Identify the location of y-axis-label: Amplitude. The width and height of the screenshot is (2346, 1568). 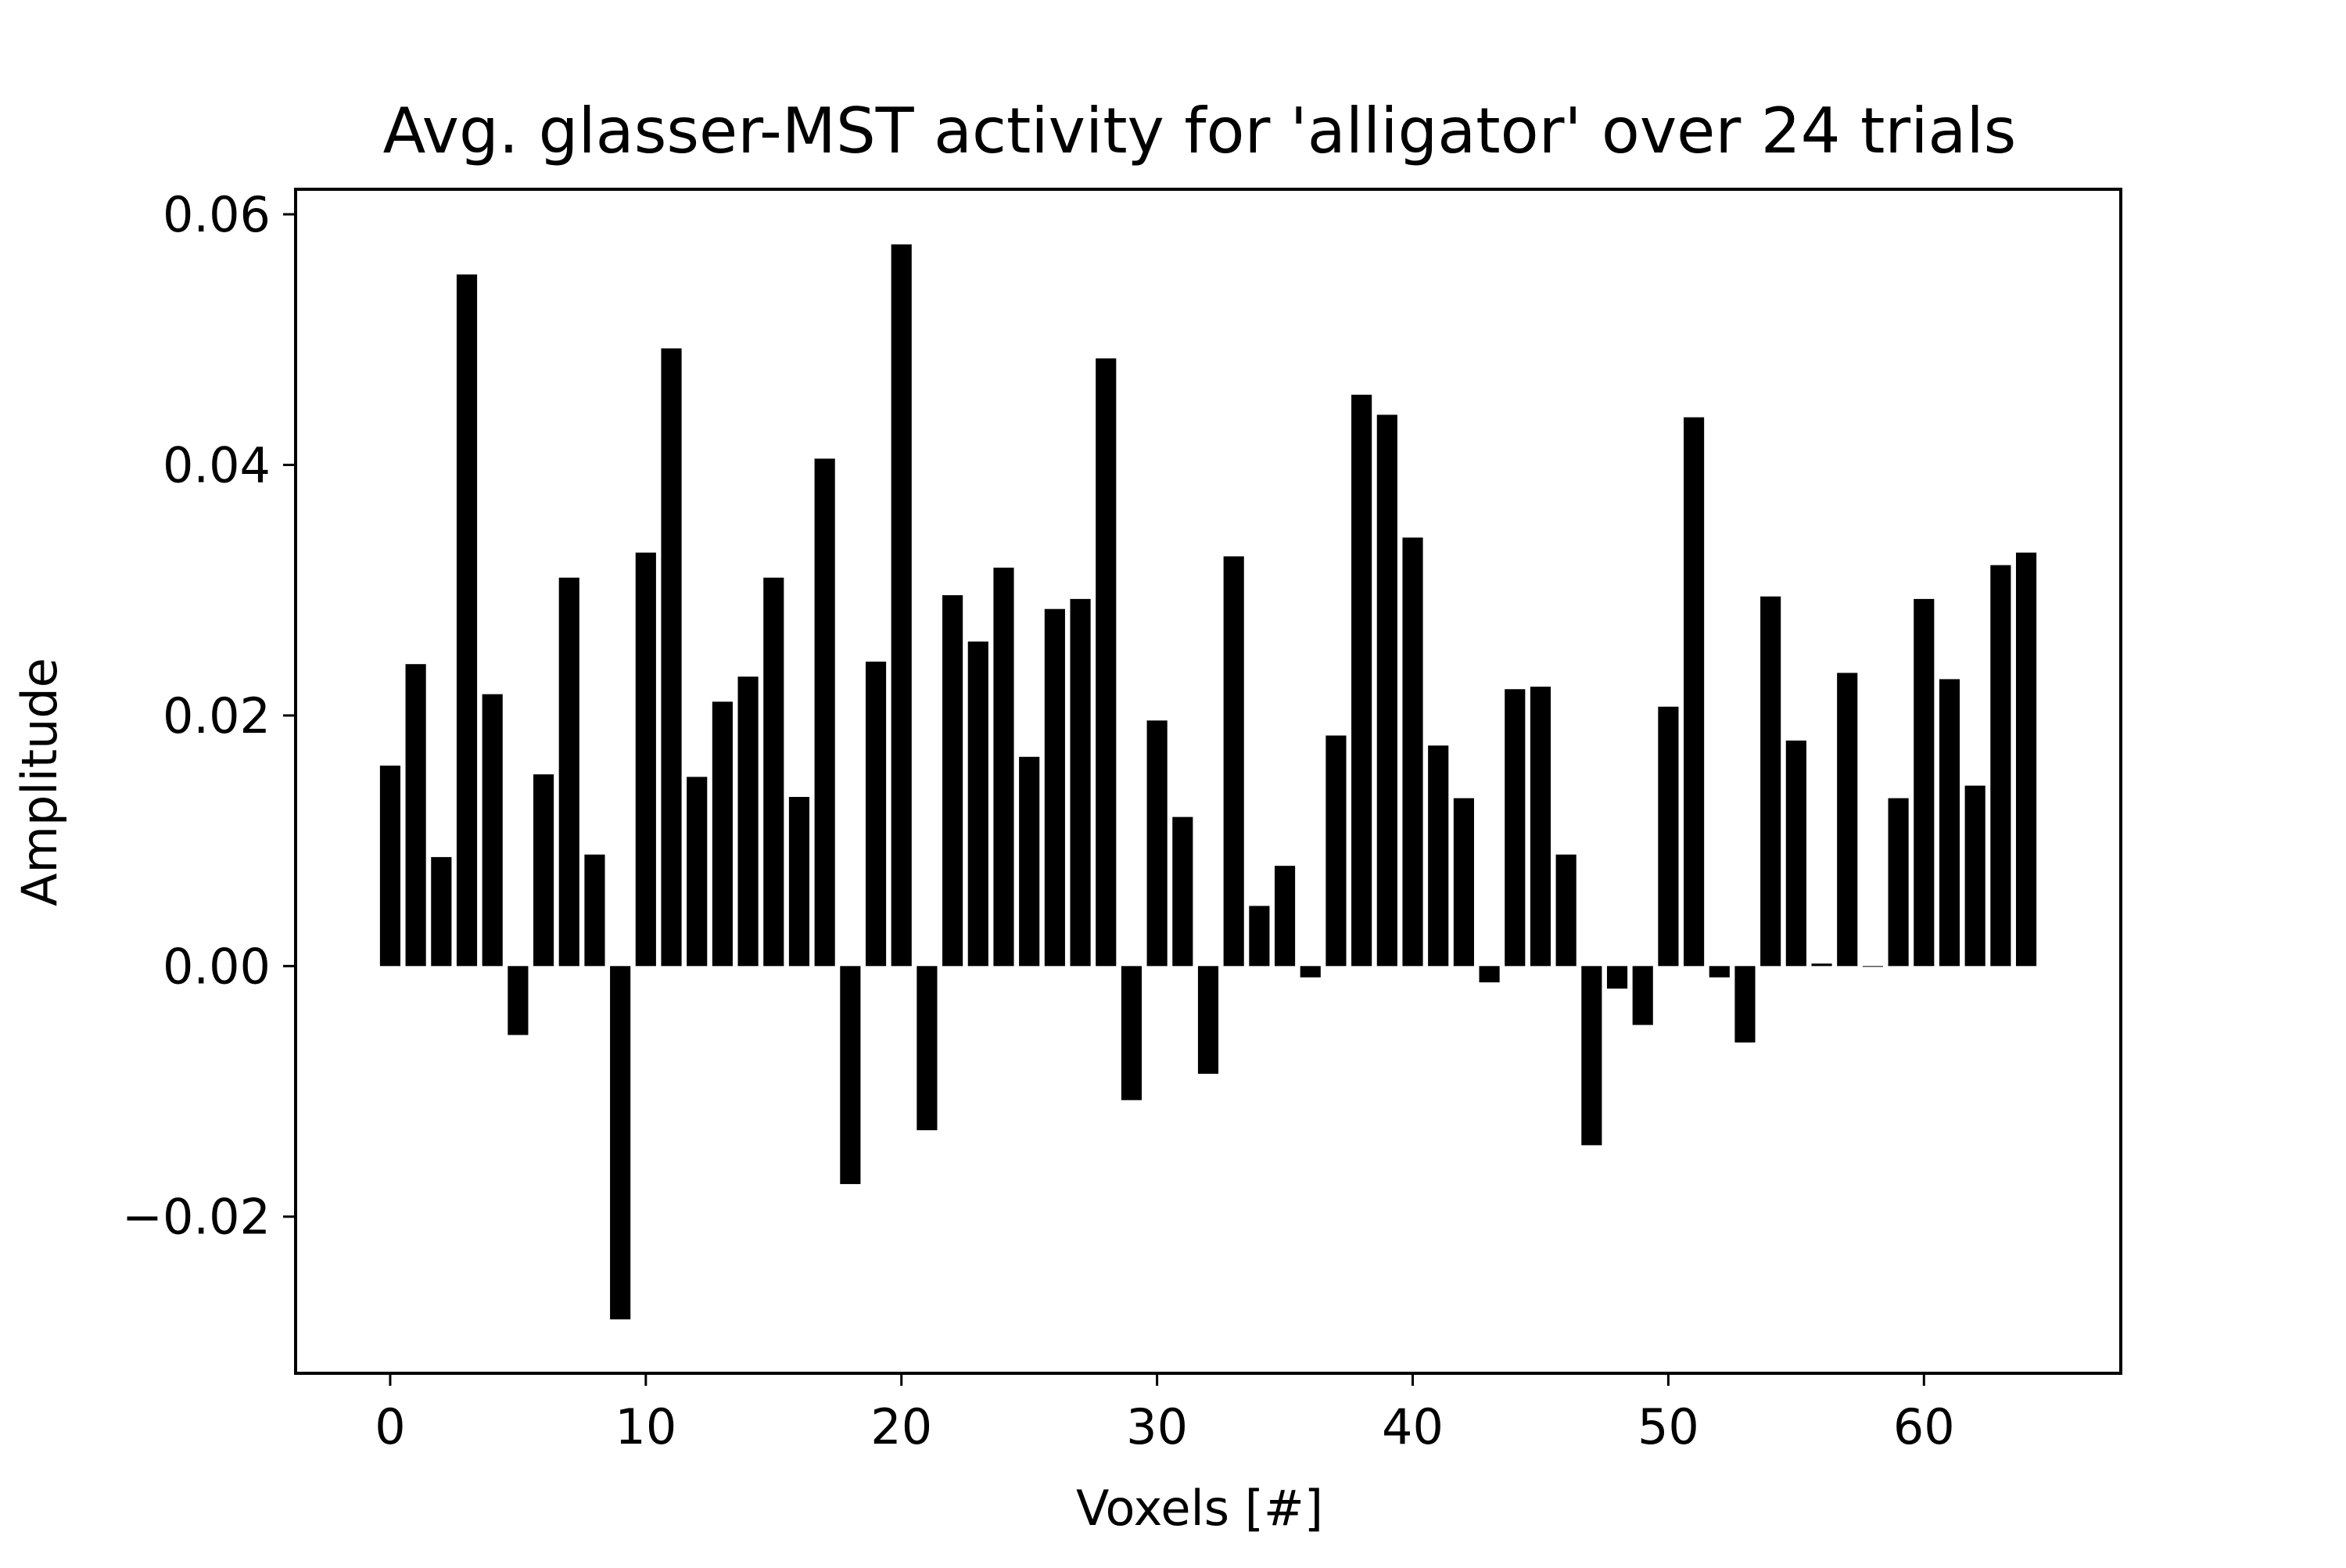
(40, 782).